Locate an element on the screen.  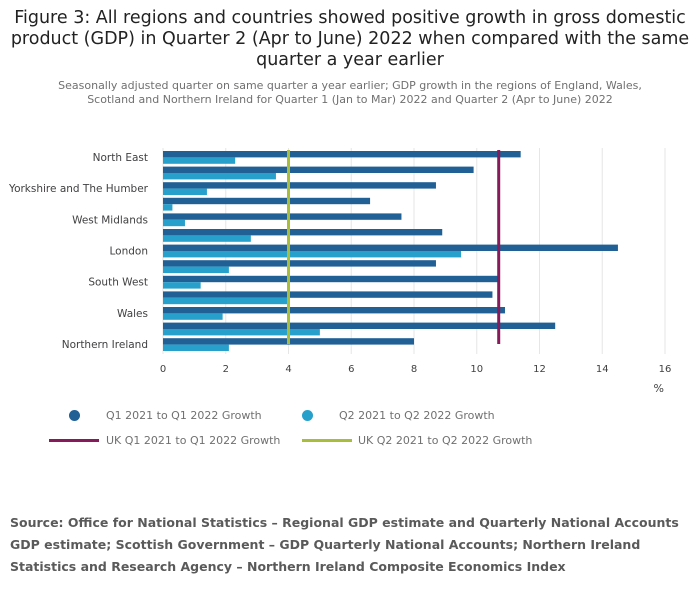
x-tick-labels: 0 2 4 6 8 10 12 14 16 is located at coordinates (416, 369).